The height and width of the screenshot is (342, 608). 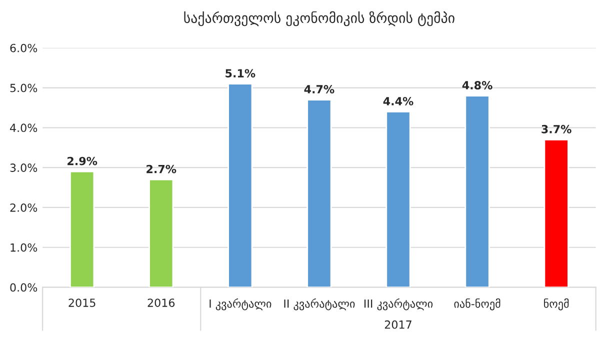 I want to click on x-tick-label: II კვარატალი, so click(x=319, y=304).